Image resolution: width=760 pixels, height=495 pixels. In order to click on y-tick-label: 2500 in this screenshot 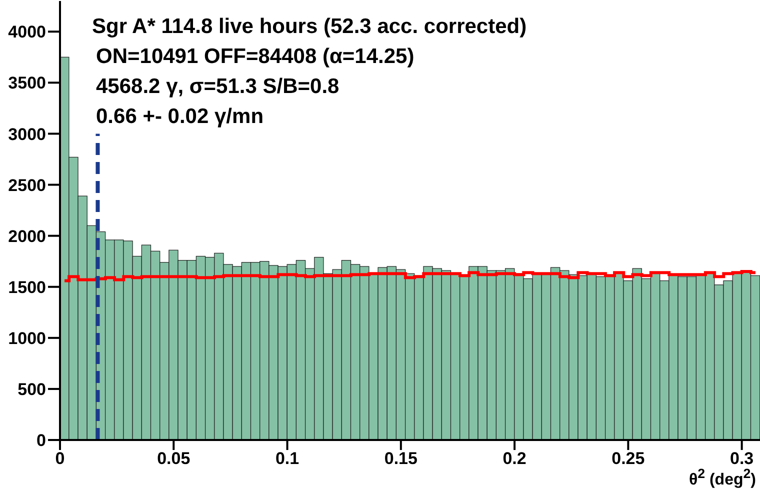, I will do `click(27, 185)`.